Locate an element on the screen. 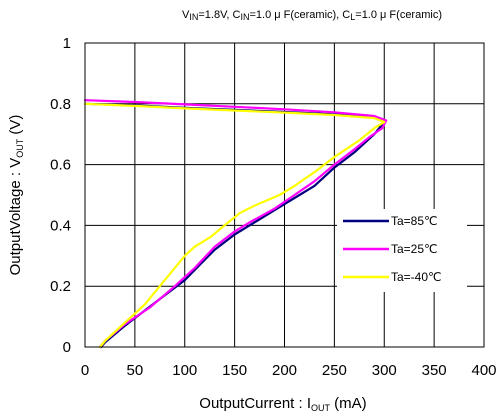 The width and height of the screenshot is (504, 414). y-tick-labels: 0 0.2 0.4 0.6 0.8 1 is located at coordinates (60, 195).